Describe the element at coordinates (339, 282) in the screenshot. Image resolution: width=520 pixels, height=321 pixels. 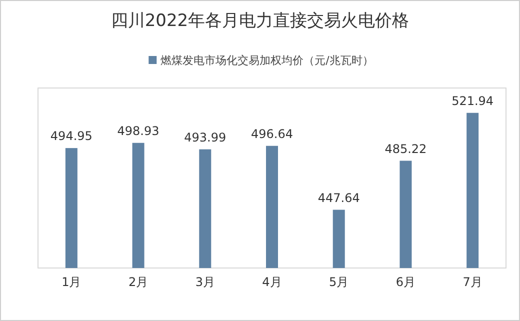
I see `x-tick-label: 5月` at that location.